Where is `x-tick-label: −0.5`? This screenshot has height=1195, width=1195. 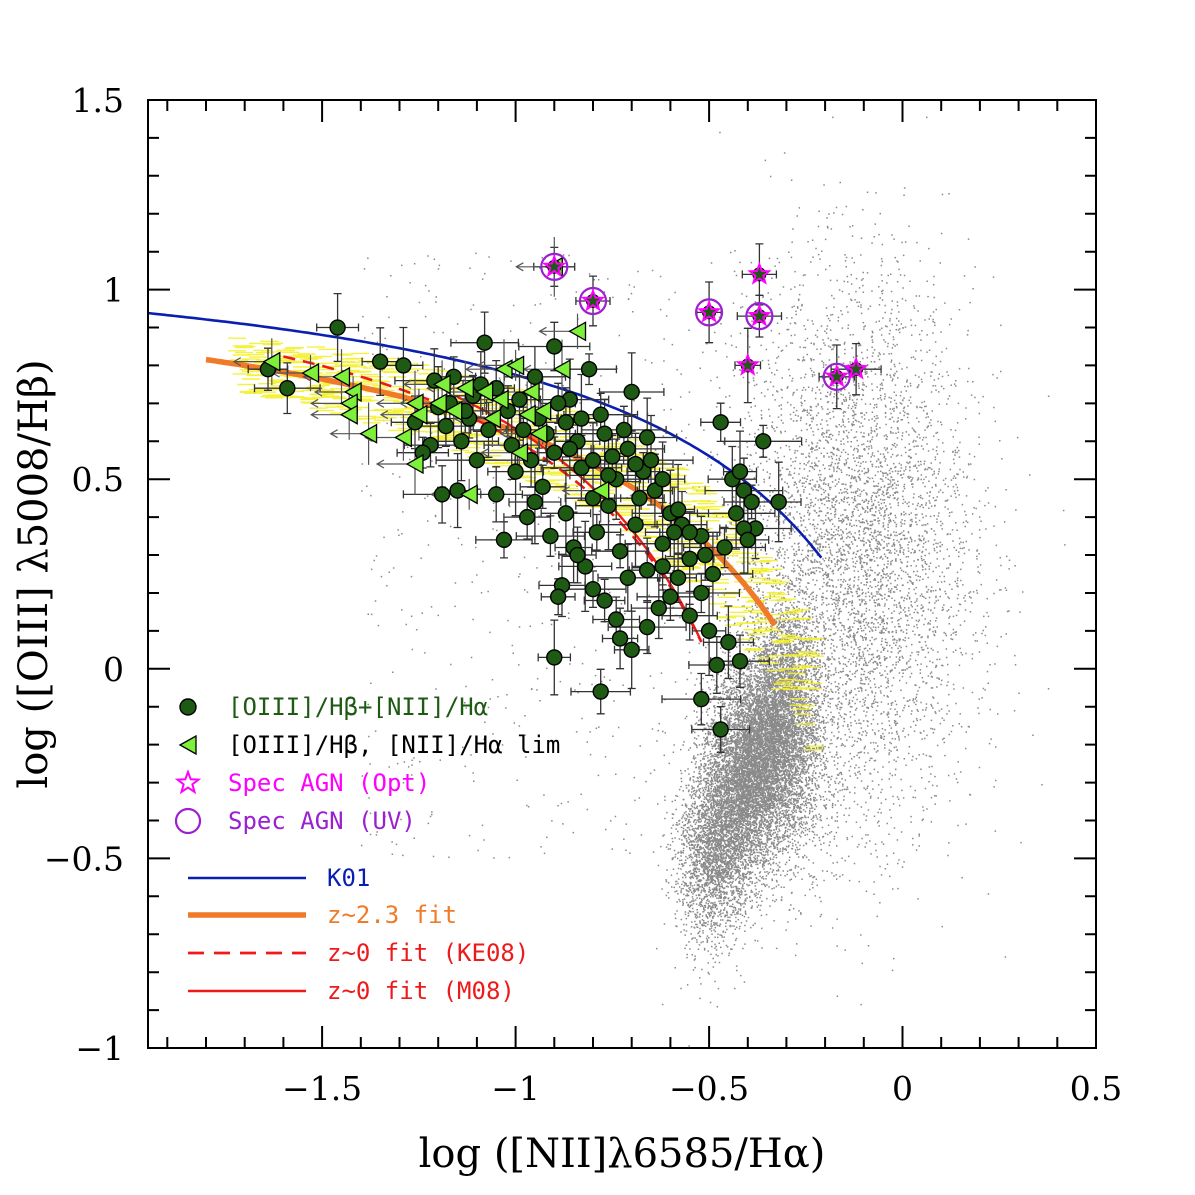
x-tick-label: −0.5 is located at coordinates (709, 1088).